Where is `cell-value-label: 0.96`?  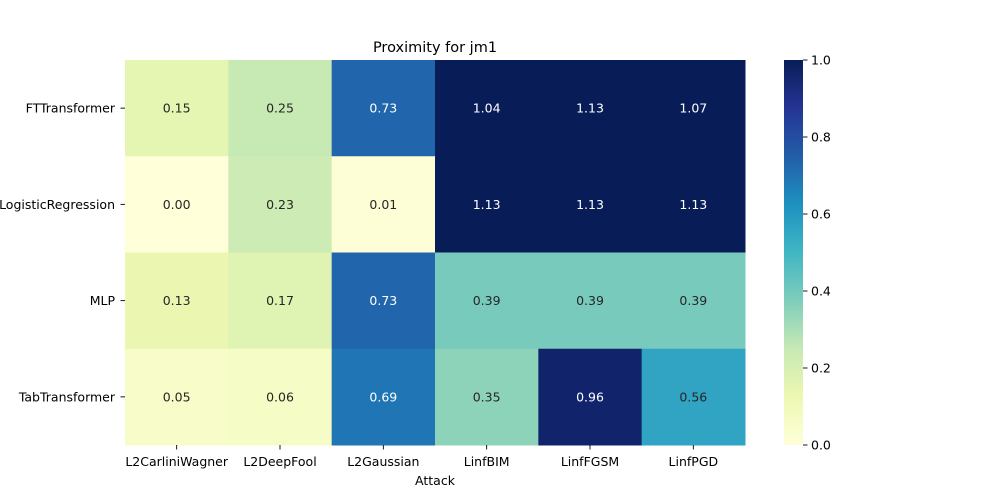
cell-value-label: 0.96 is located at coordinates (590, 396).